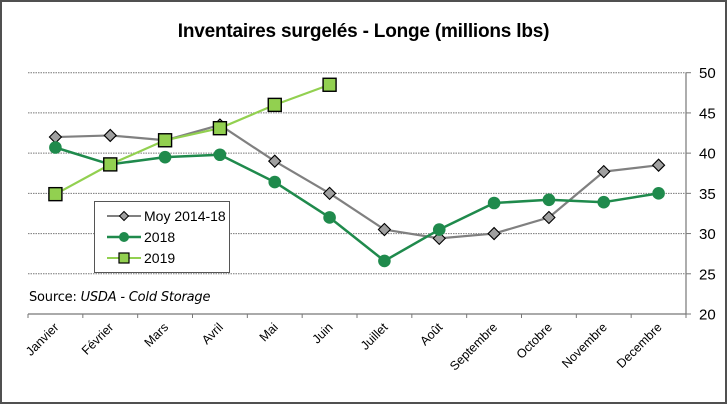 The image size is (727, 404). I want to click on legend-item-2018: 2018, so click(135, 237).